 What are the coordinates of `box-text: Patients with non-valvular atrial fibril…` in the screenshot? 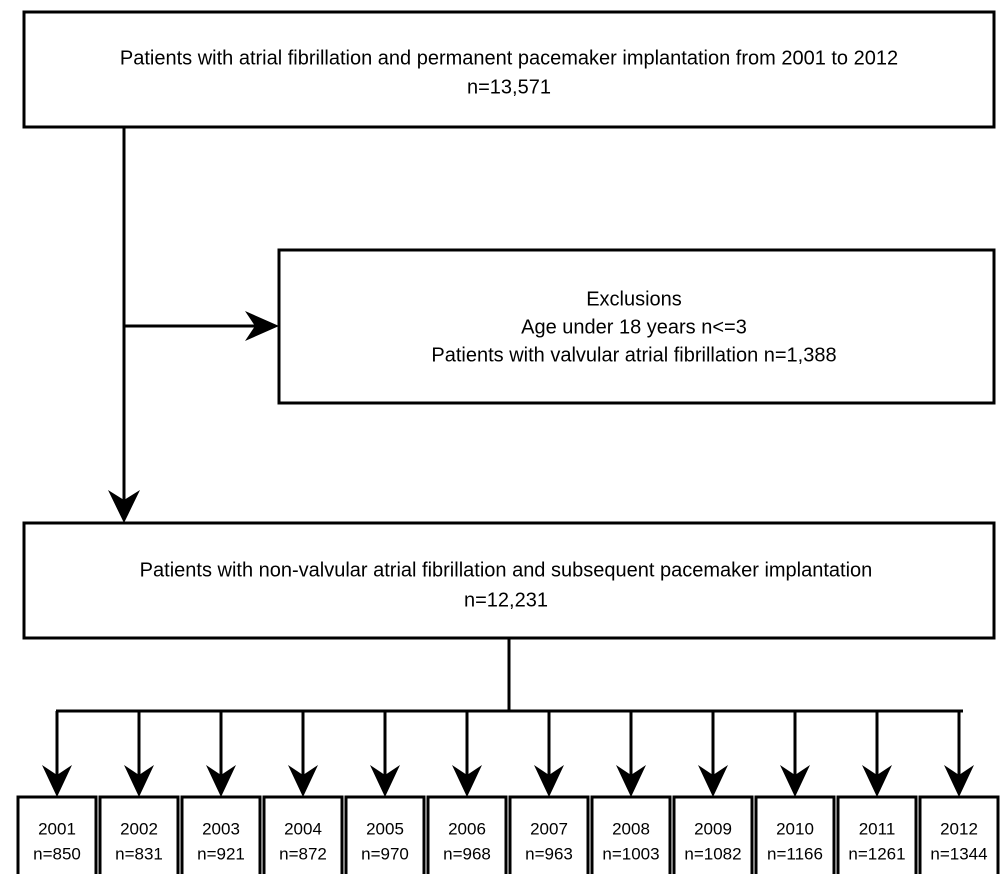 It's located at (506, 570).